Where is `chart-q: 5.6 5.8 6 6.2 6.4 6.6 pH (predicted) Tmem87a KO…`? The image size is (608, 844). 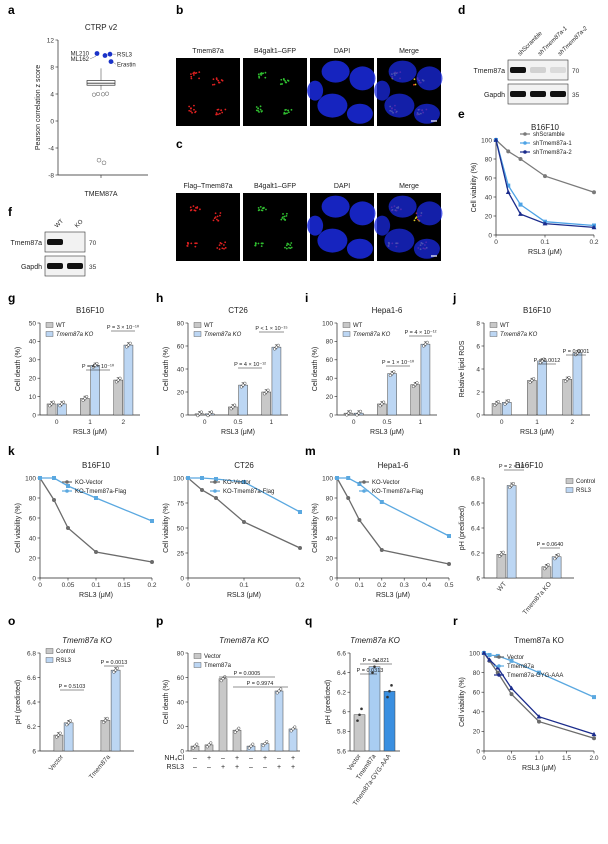 chart-q: 5.6 5.8 6 6.2 6.4 6.6 pH (predicted) Tmem87a KO… is located at coordinates (362, 721).